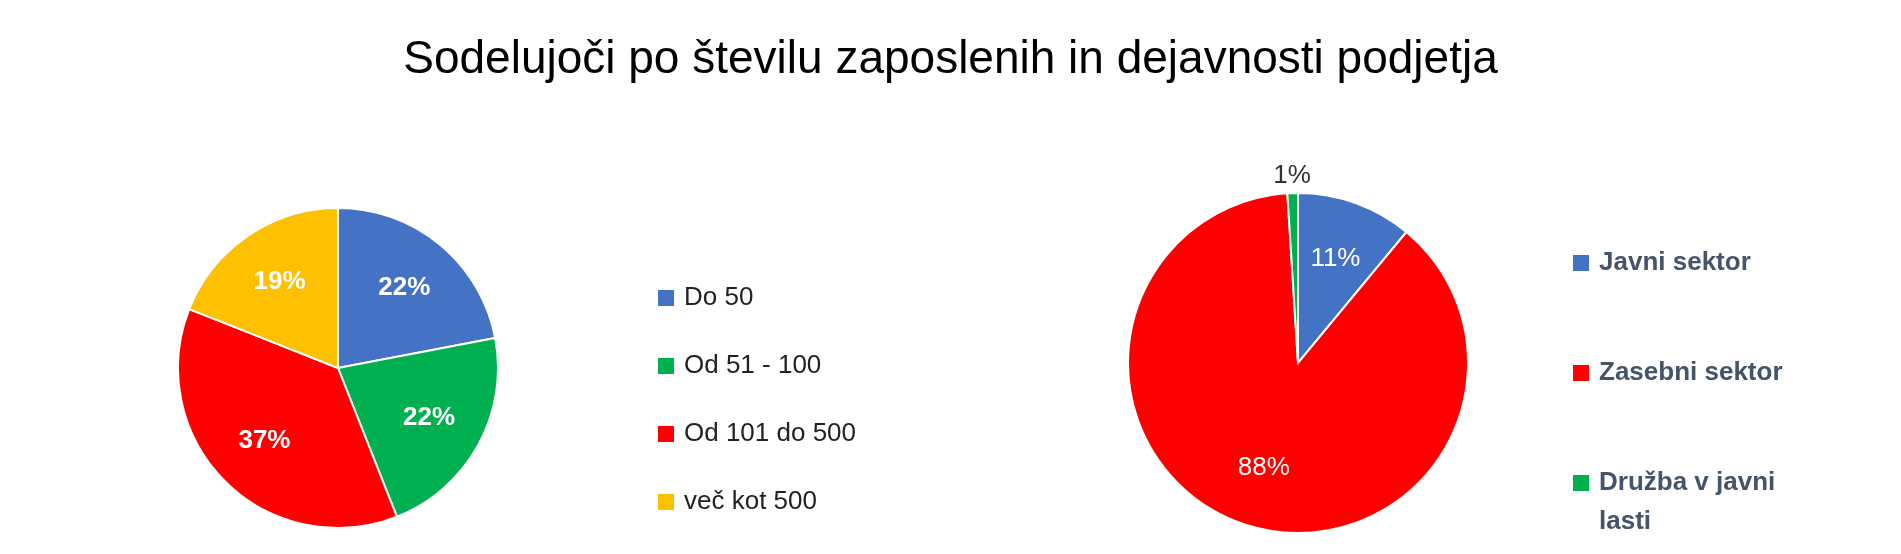  Describe the element at coordinates (1263, 465) in the screenshot. I see `data-label: 88%` at that location.